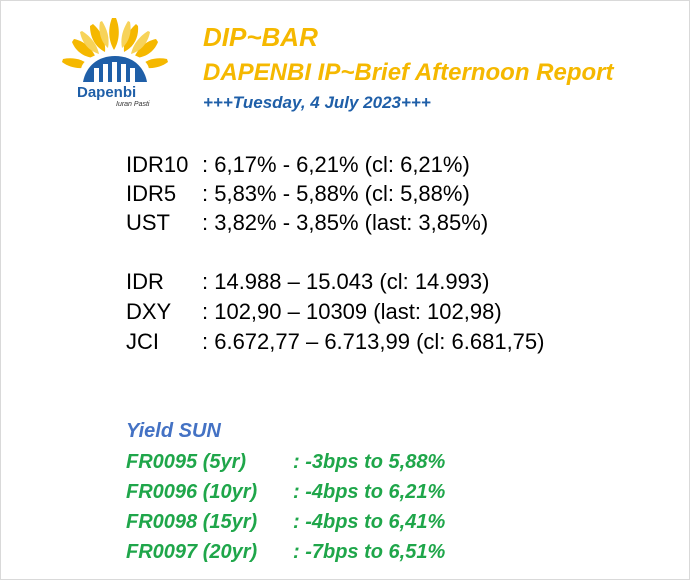 This screenshot has width=690, height=580. Describe the element at coordinates (285, 522) in the screenshot. I see `yield-row-fr0098: FR0098 (15yr) : -4bps to 6,41%` at that location.